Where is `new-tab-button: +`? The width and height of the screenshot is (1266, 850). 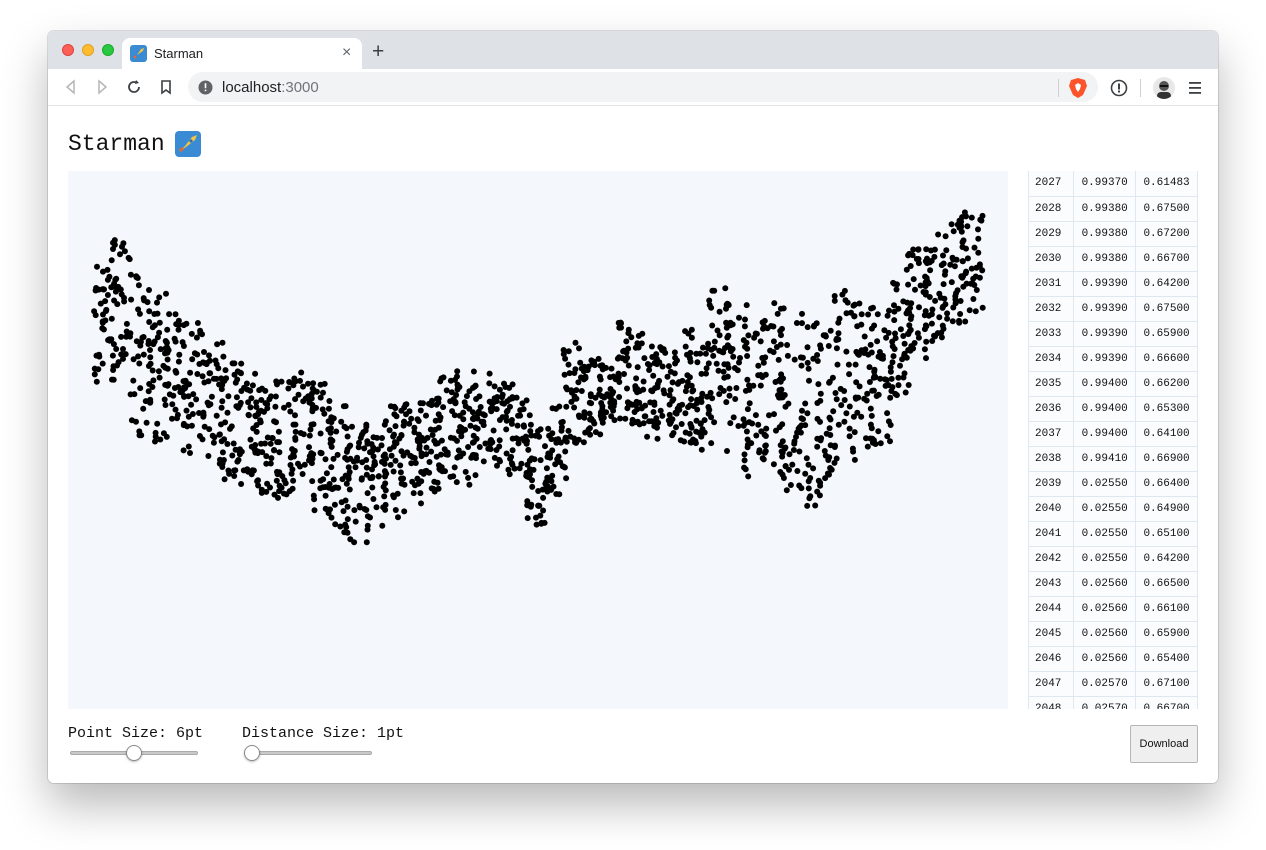 new-tab-button: + is located at coordinates (378, 51).